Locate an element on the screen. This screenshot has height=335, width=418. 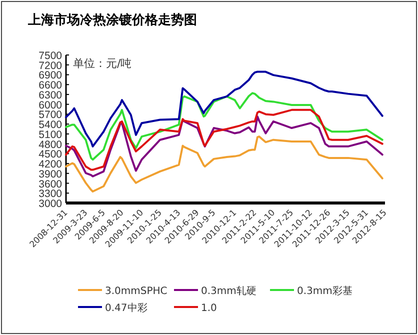
legend-label: 0.3mm彩基 is located at coordinates (324, 291).